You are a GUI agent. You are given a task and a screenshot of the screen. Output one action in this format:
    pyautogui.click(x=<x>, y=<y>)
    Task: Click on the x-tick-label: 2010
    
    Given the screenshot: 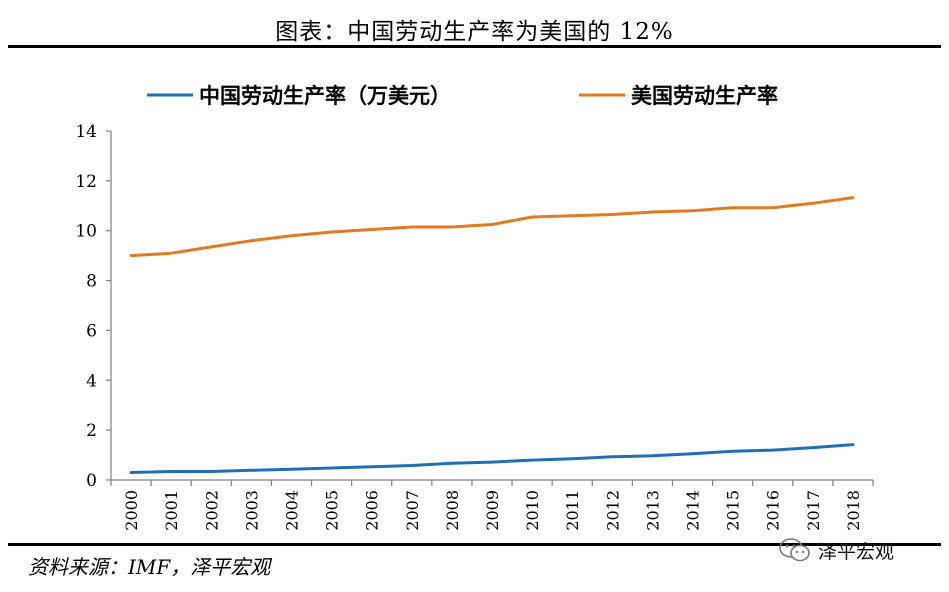 What is the action you would take?
    pyautogui.click(x=532, y=510)
    